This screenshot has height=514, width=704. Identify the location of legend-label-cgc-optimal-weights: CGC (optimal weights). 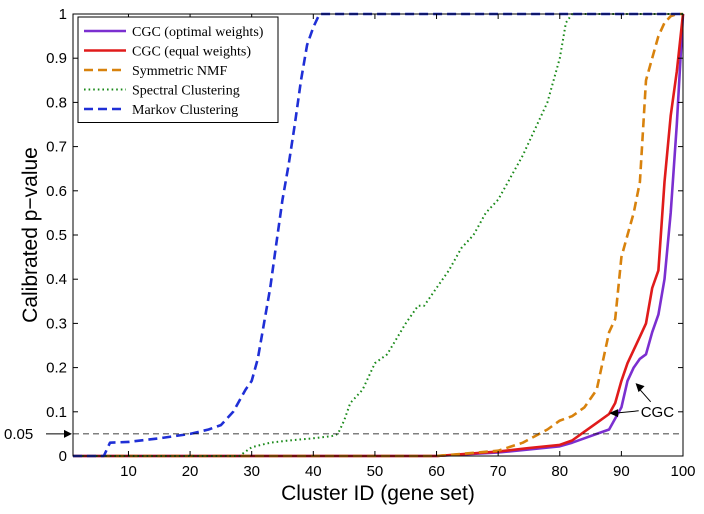
(198, 32).